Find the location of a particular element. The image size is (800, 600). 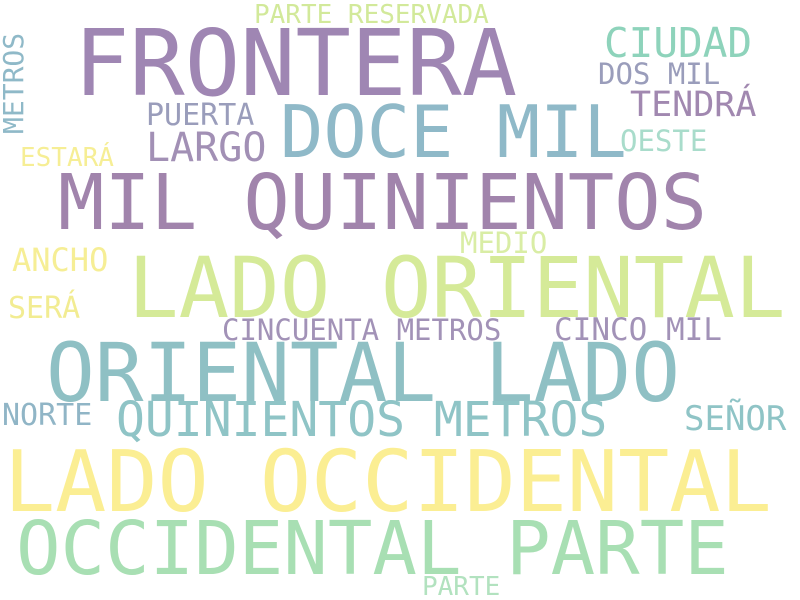

word-norte: NORTE is located at coordinates (47, 415).